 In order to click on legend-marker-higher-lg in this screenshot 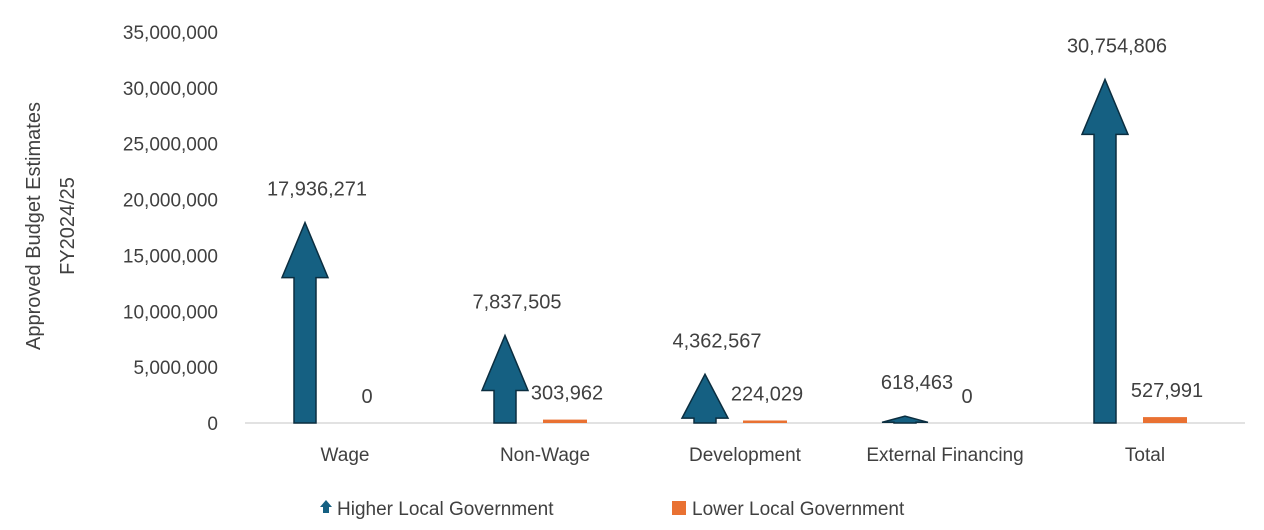, I will do `click(326, 506)`.